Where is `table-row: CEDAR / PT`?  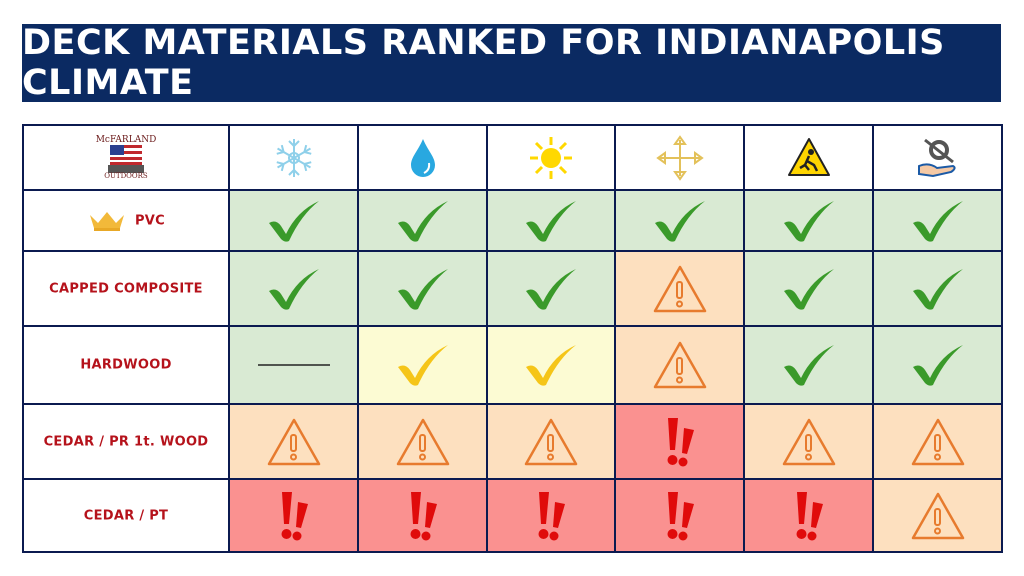
table-row: CEDAR / PT is located at coordinates (512, 515).